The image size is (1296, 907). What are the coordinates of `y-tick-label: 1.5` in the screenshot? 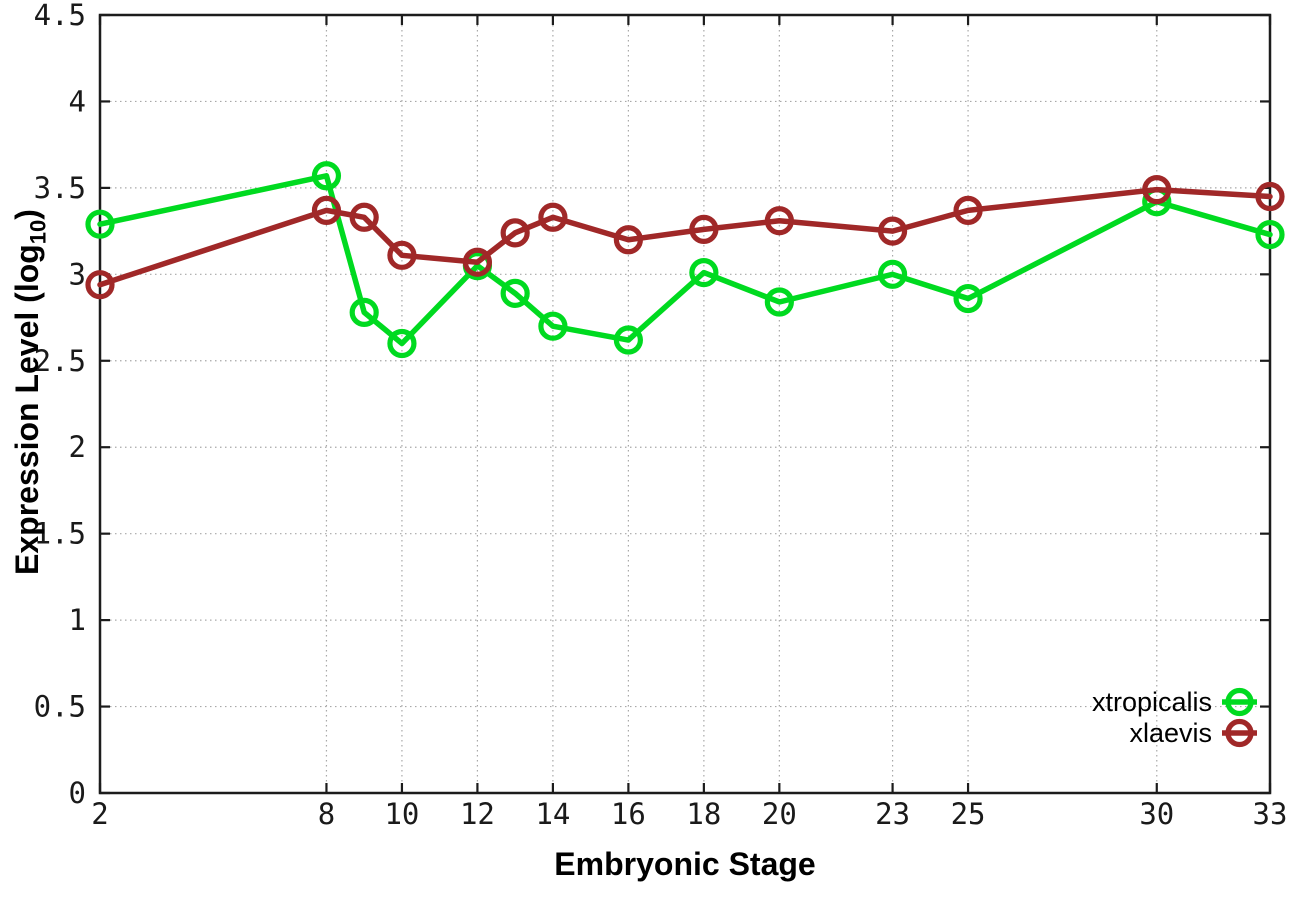 It's located at (60, 534).